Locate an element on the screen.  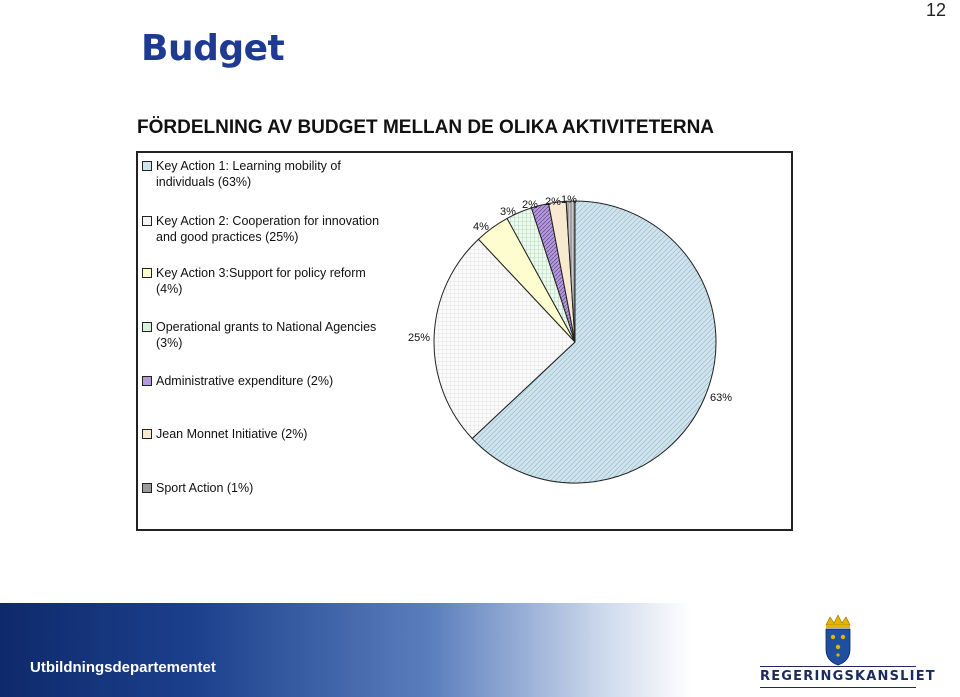
page-number: 12 is located at coordinates (935, 10).